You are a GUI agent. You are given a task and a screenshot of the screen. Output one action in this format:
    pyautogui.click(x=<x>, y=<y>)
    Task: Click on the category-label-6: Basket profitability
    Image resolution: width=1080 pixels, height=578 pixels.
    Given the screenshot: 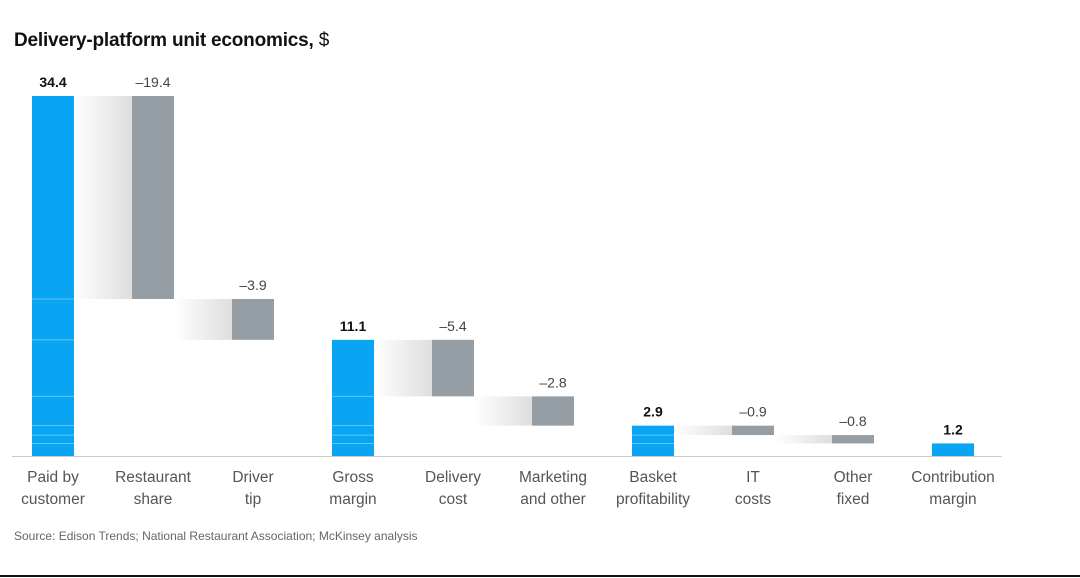 What is the action you would take?
    pyautogui.click(x=653, y=488)
    